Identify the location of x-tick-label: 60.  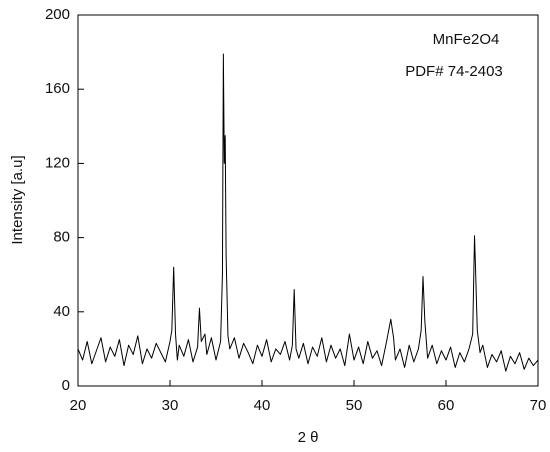
(446, 405).